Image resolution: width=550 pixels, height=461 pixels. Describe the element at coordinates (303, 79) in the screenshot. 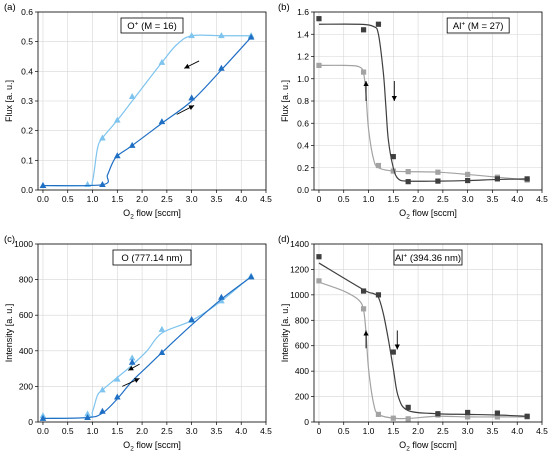

I see `y-tick-label: 1.0` at that location.